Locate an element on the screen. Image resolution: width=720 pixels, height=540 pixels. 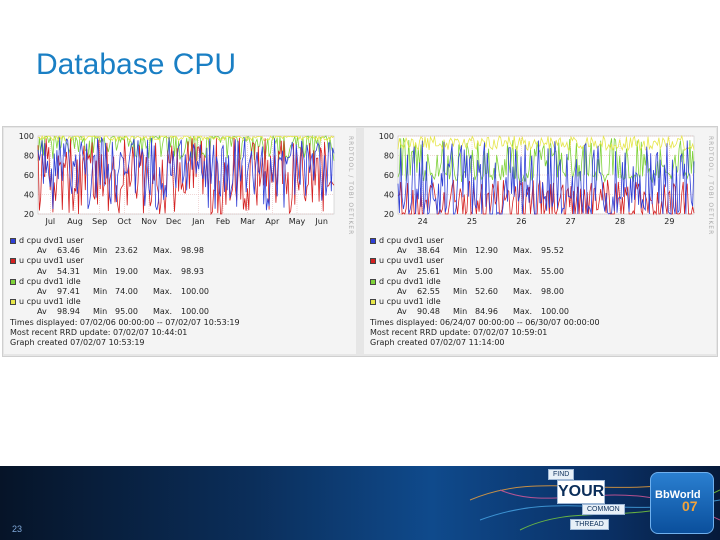
stat-min-value: 19.00 is located at coordinates (126, 271).